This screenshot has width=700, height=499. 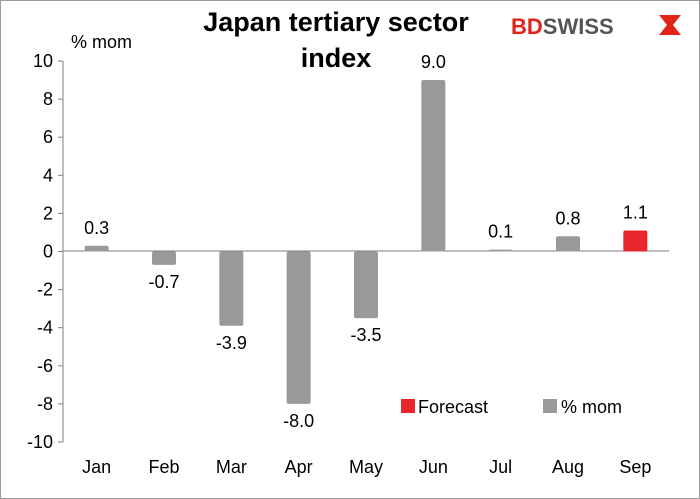 What do you see at coordinates (48, 137) in the screenshot?
I see `y-tick-label: 6` at bounding box center [48, 137].